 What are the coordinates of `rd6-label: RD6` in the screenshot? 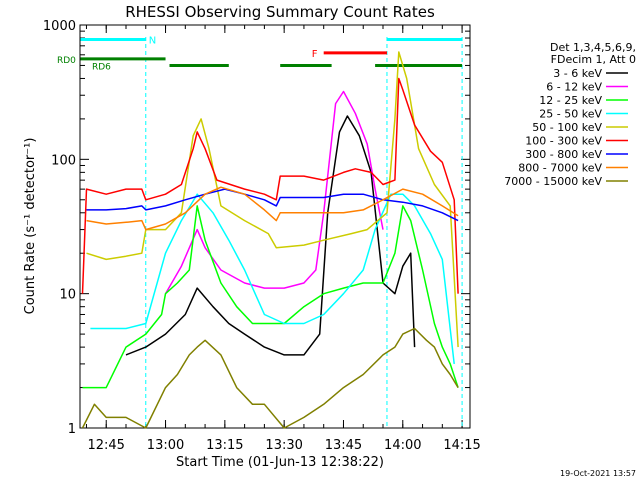 It's located at (101, 67).